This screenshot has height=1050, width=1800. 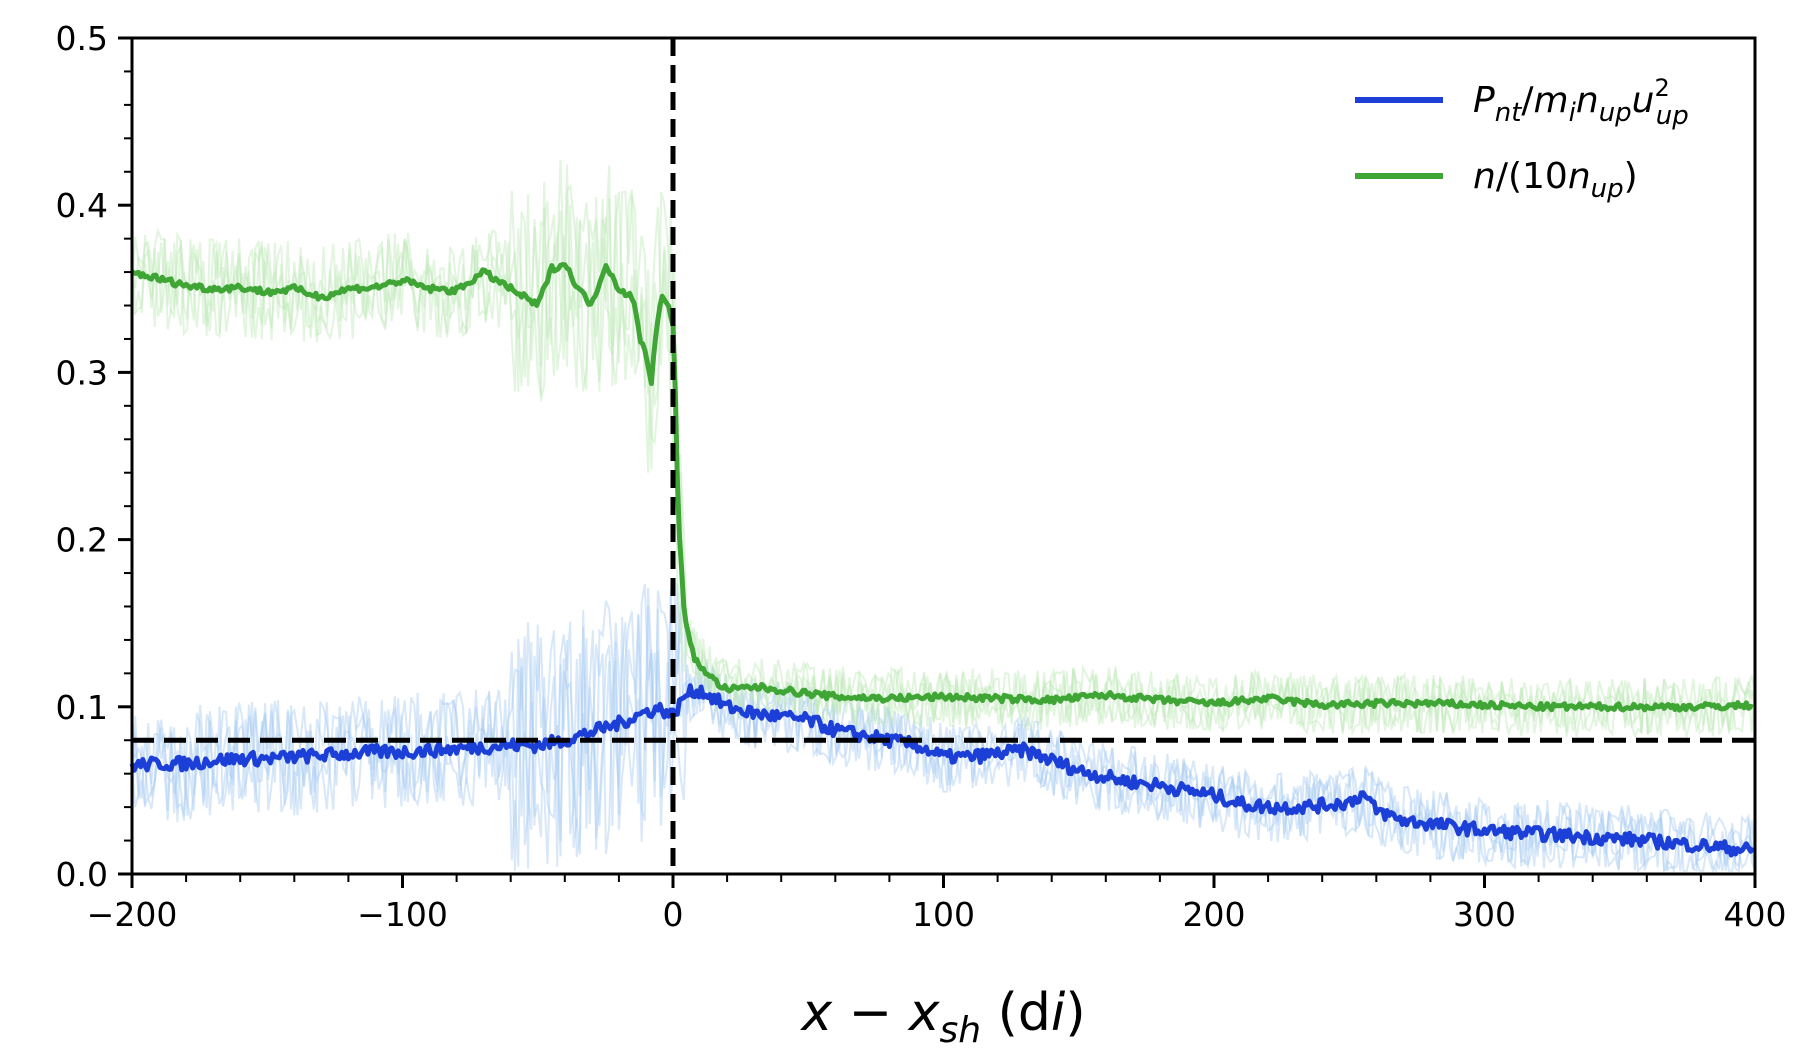 I want to click on x-axis-label-tail-sub: i, so click(x=1058, y=1013).